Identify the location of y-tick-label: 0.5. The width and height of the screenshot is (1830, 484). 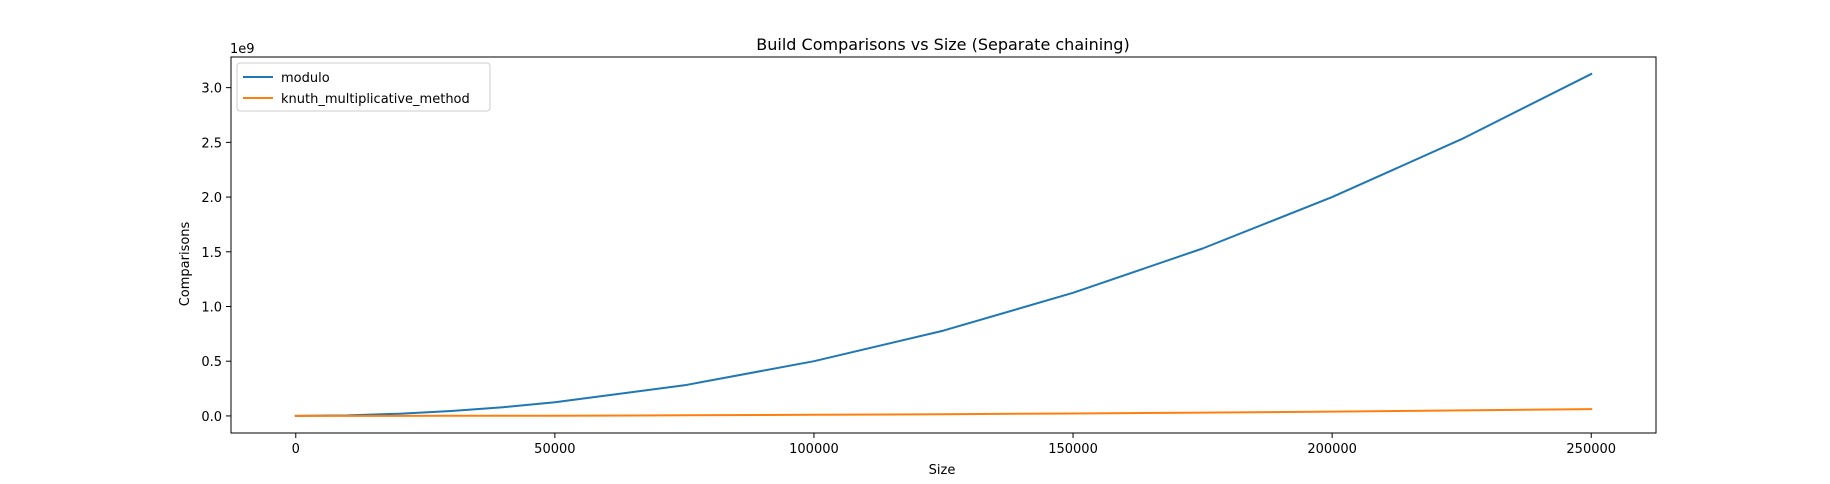
(211, 362).